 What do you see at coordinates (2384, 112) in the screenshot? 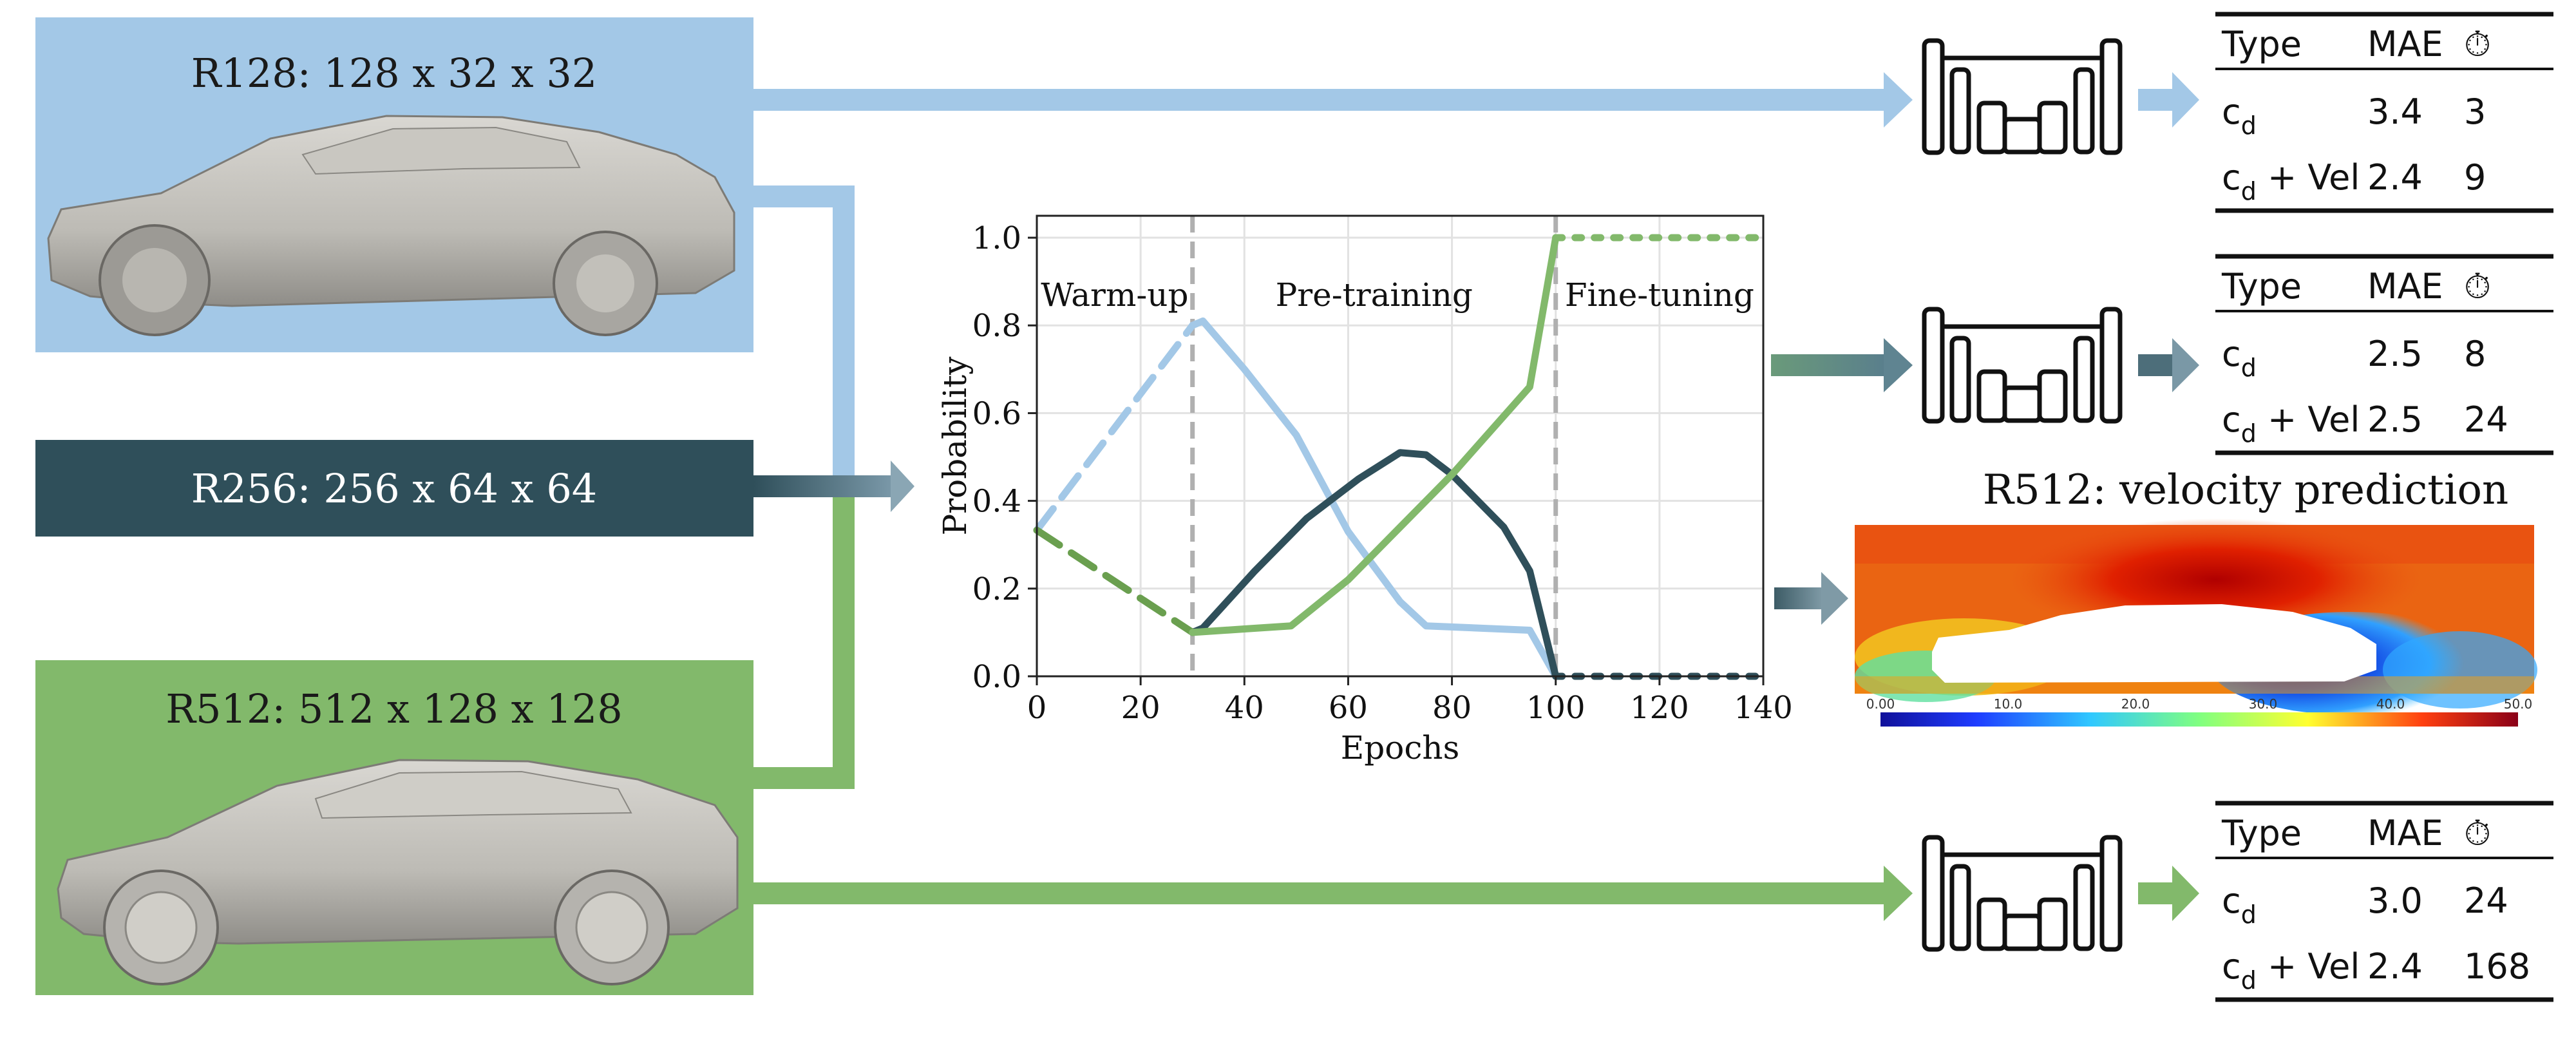
I see `results-table-1: Type MAE ⏱cd 3.4 3cd + Vel 2.4 9` at bounding box center [2384, 112].